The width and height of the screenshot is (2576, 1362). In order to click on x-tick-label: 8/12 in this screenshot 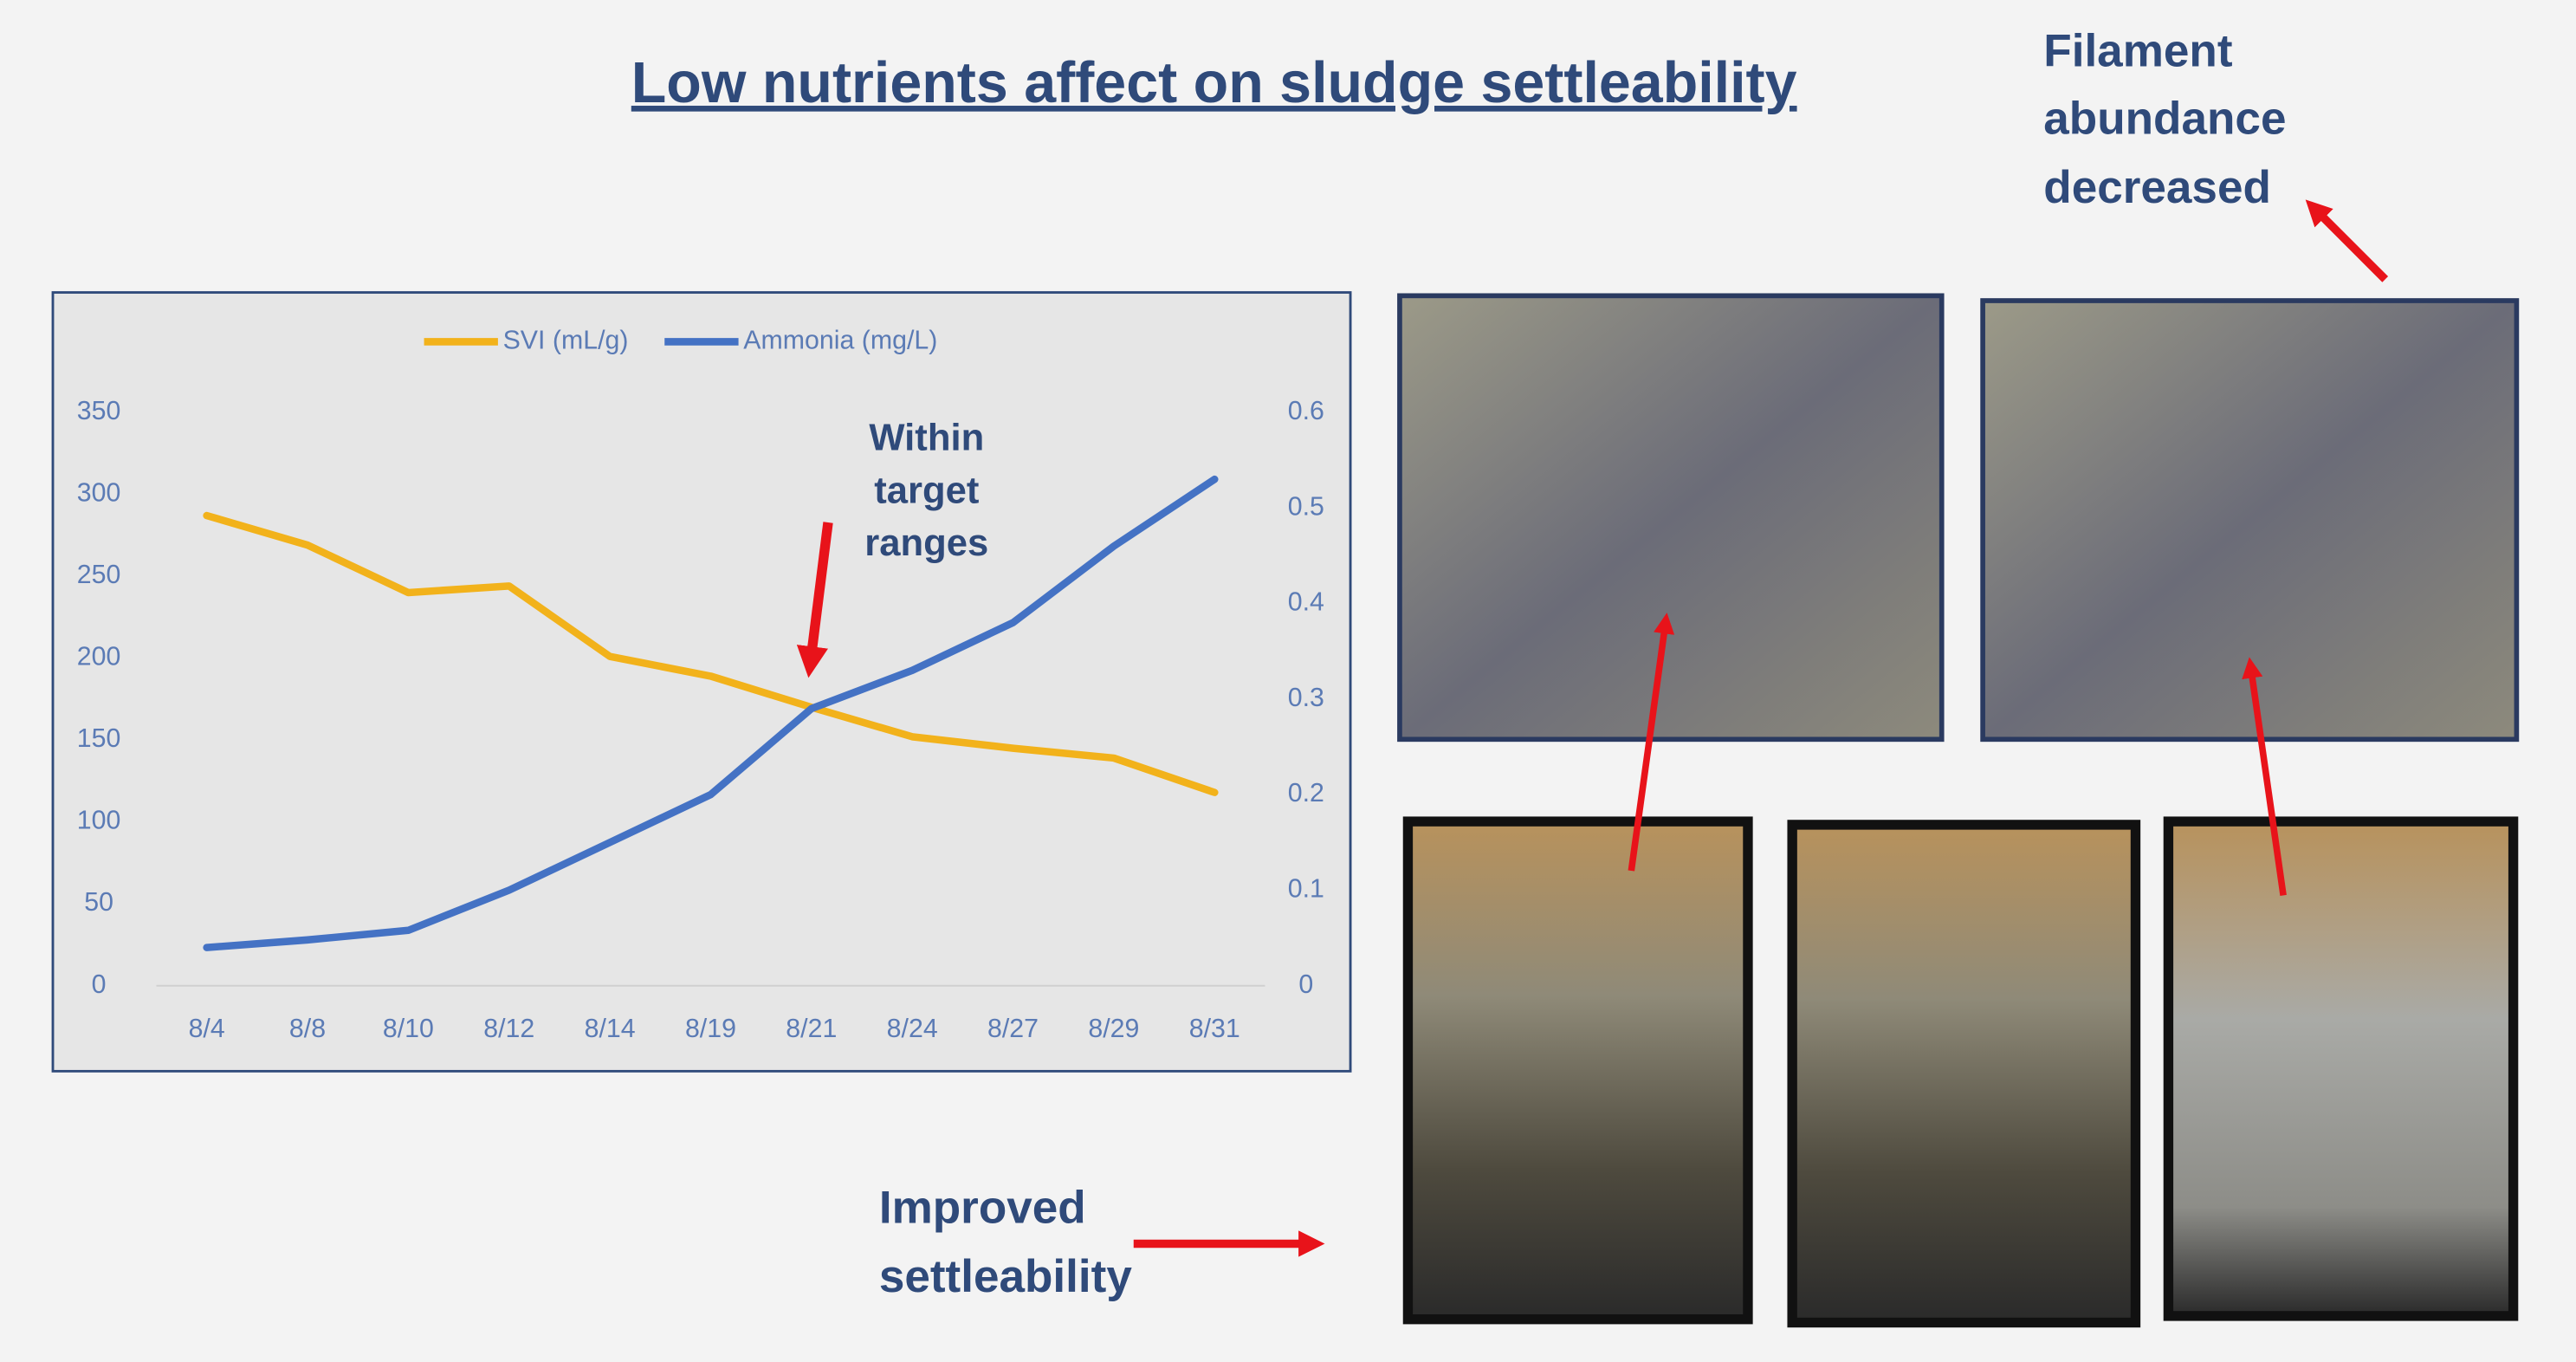, I will do `click(508, 1029)`.